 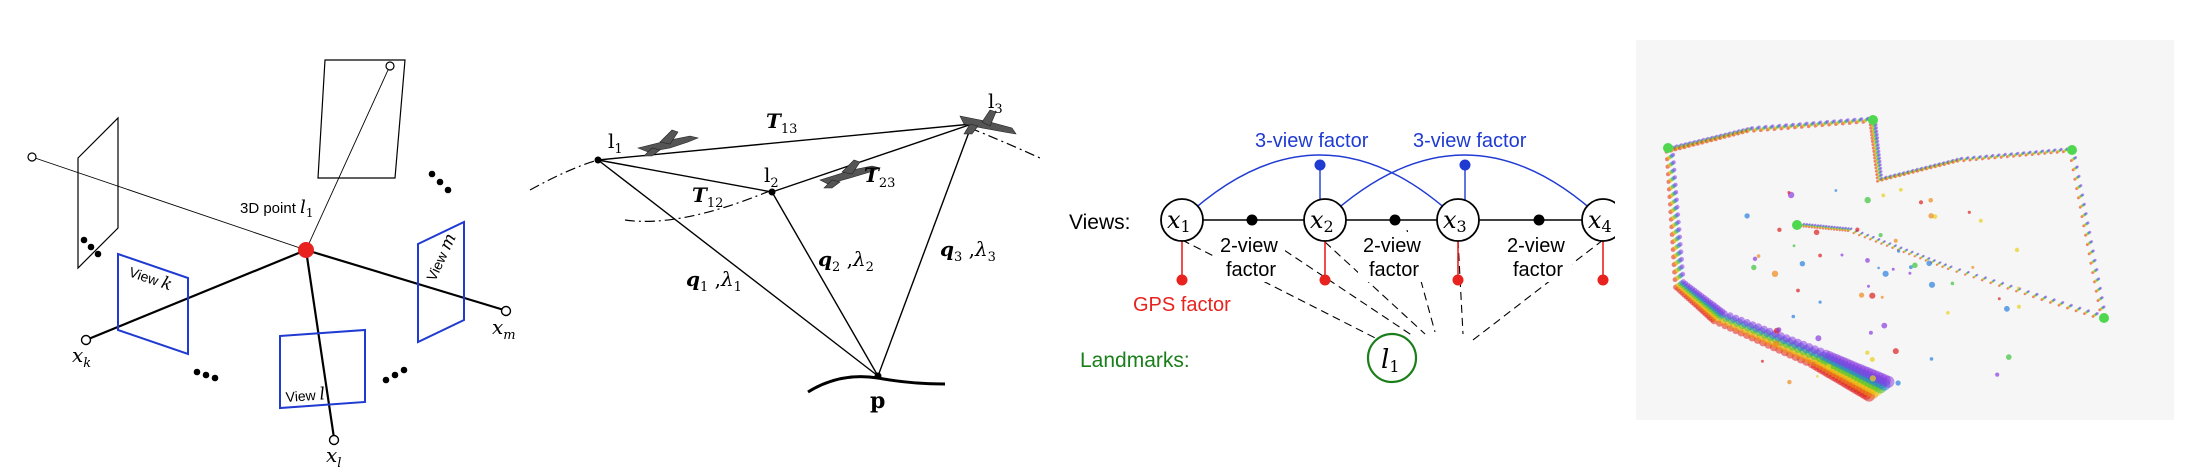 I want to click on landmark-point-cloud, so click(x=1882, y=286).